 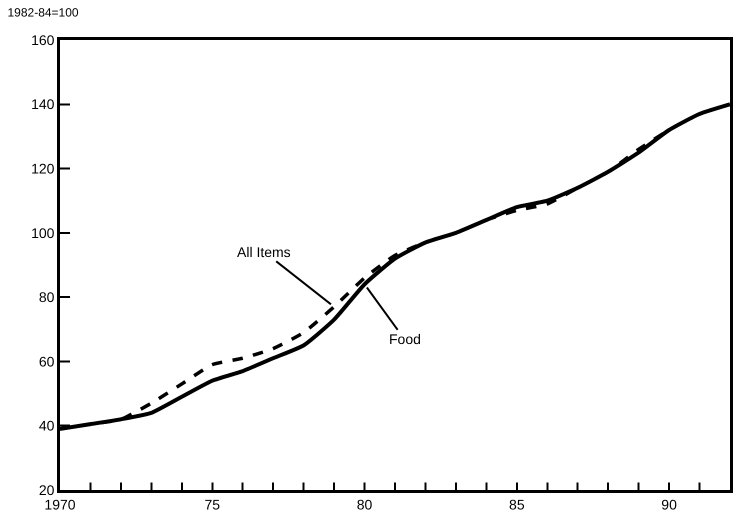 What do you see at coordinates (264, 252) in the screenshot?
I see `annotation: All Items` at bounding box center [264, 252].